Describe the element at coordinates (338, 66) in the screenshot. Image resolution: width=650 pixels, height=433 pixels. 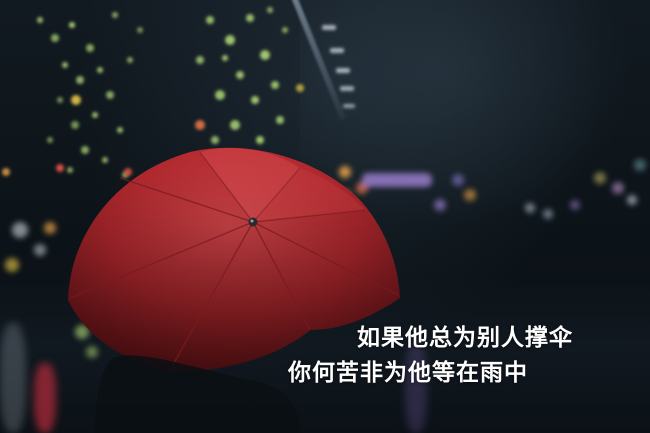
I see `ceiling-lights` at that location.